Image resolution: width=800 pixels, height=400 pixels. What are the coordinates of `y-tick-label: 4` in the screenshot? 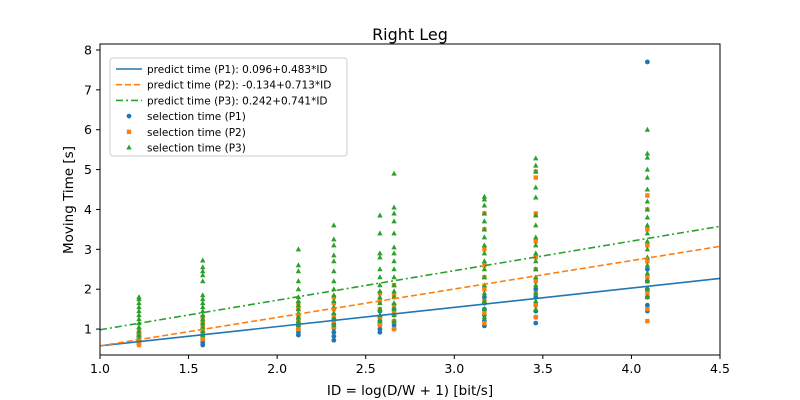 It's located at (88, 209).